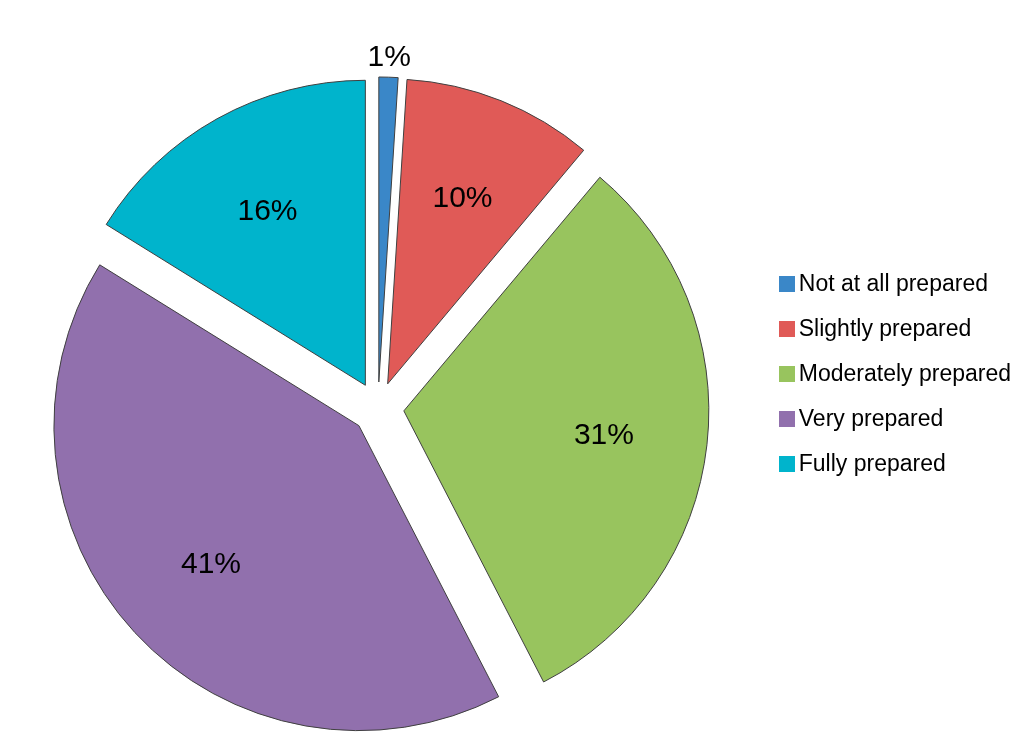  What do you see at coordinates (871, 417) in the screenshot?
I see `legend-label: Very prepared` at bounding box center [871, 417].